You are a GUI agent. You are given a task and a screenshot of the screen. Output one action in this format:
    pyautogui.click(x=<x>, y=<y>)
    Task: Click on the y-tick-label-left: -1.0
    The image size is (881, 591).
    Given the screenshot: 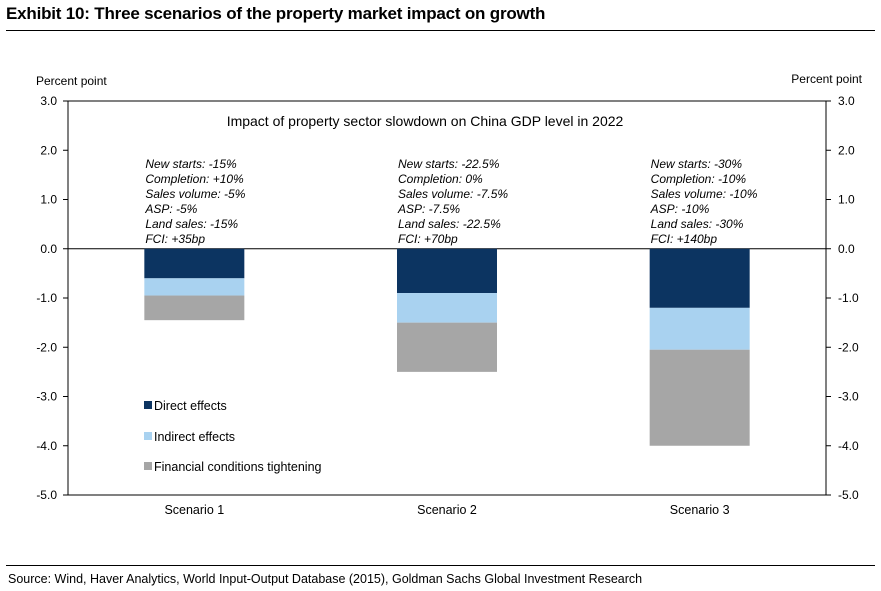 What is the action you would take?
    pyautogui.click(x=46, y=298)
    